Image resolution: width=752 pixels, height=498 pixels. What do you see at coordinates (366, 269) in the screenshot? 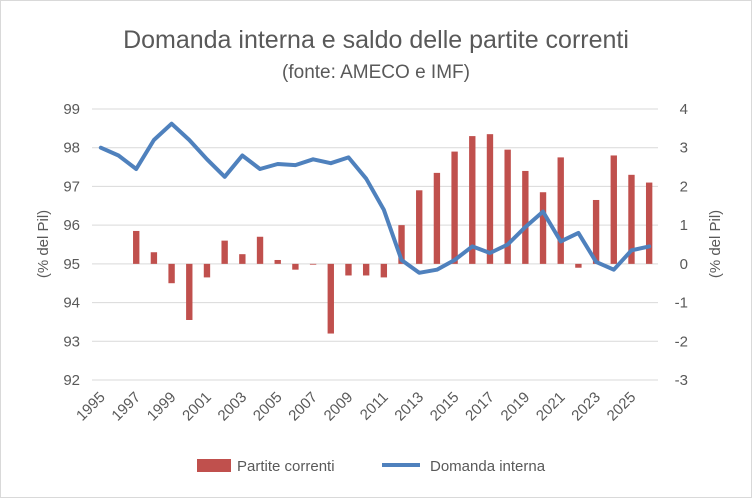
I see `bar-2010` at bounding box center [366, 269].